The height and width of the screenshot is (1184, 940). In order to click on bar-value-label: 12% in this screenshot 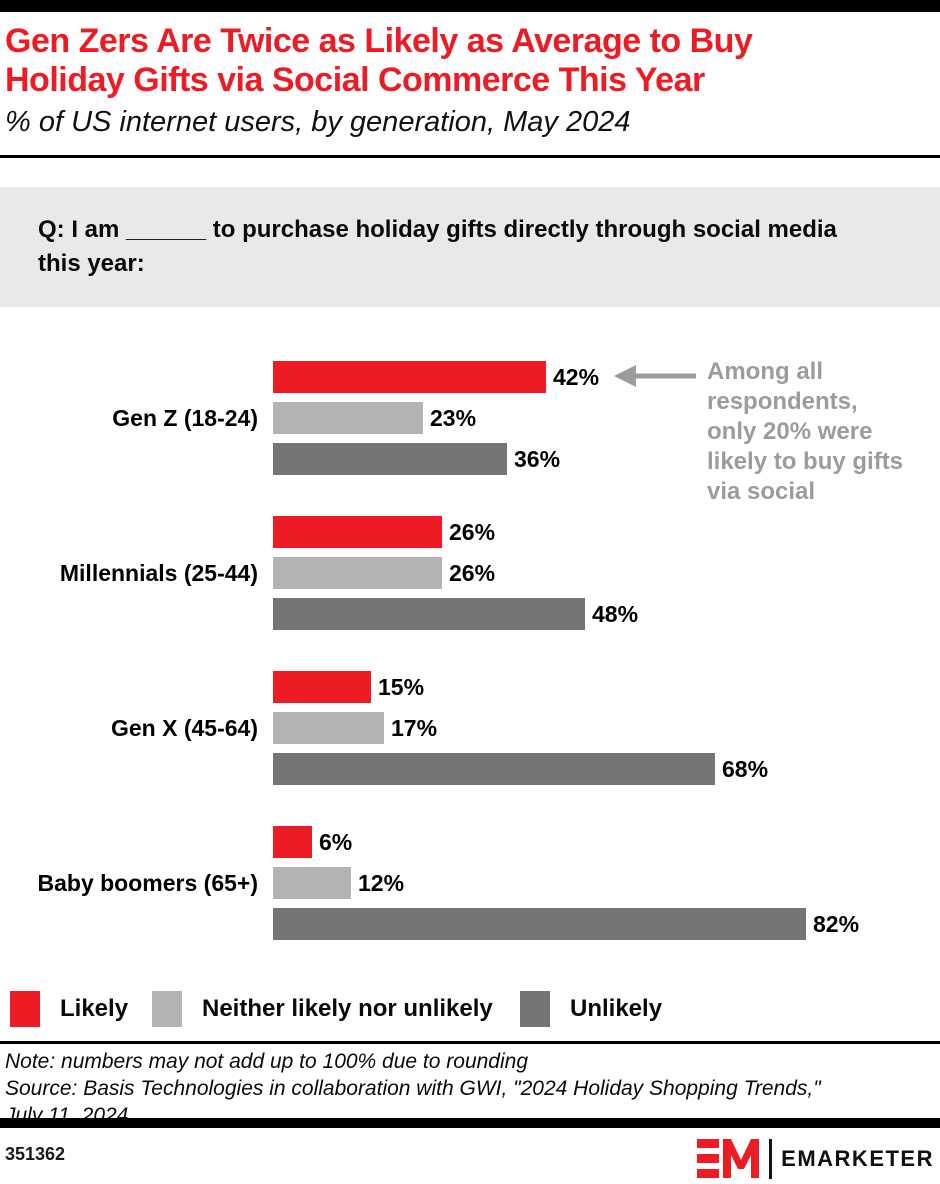, I will do `click(381, 883)`.